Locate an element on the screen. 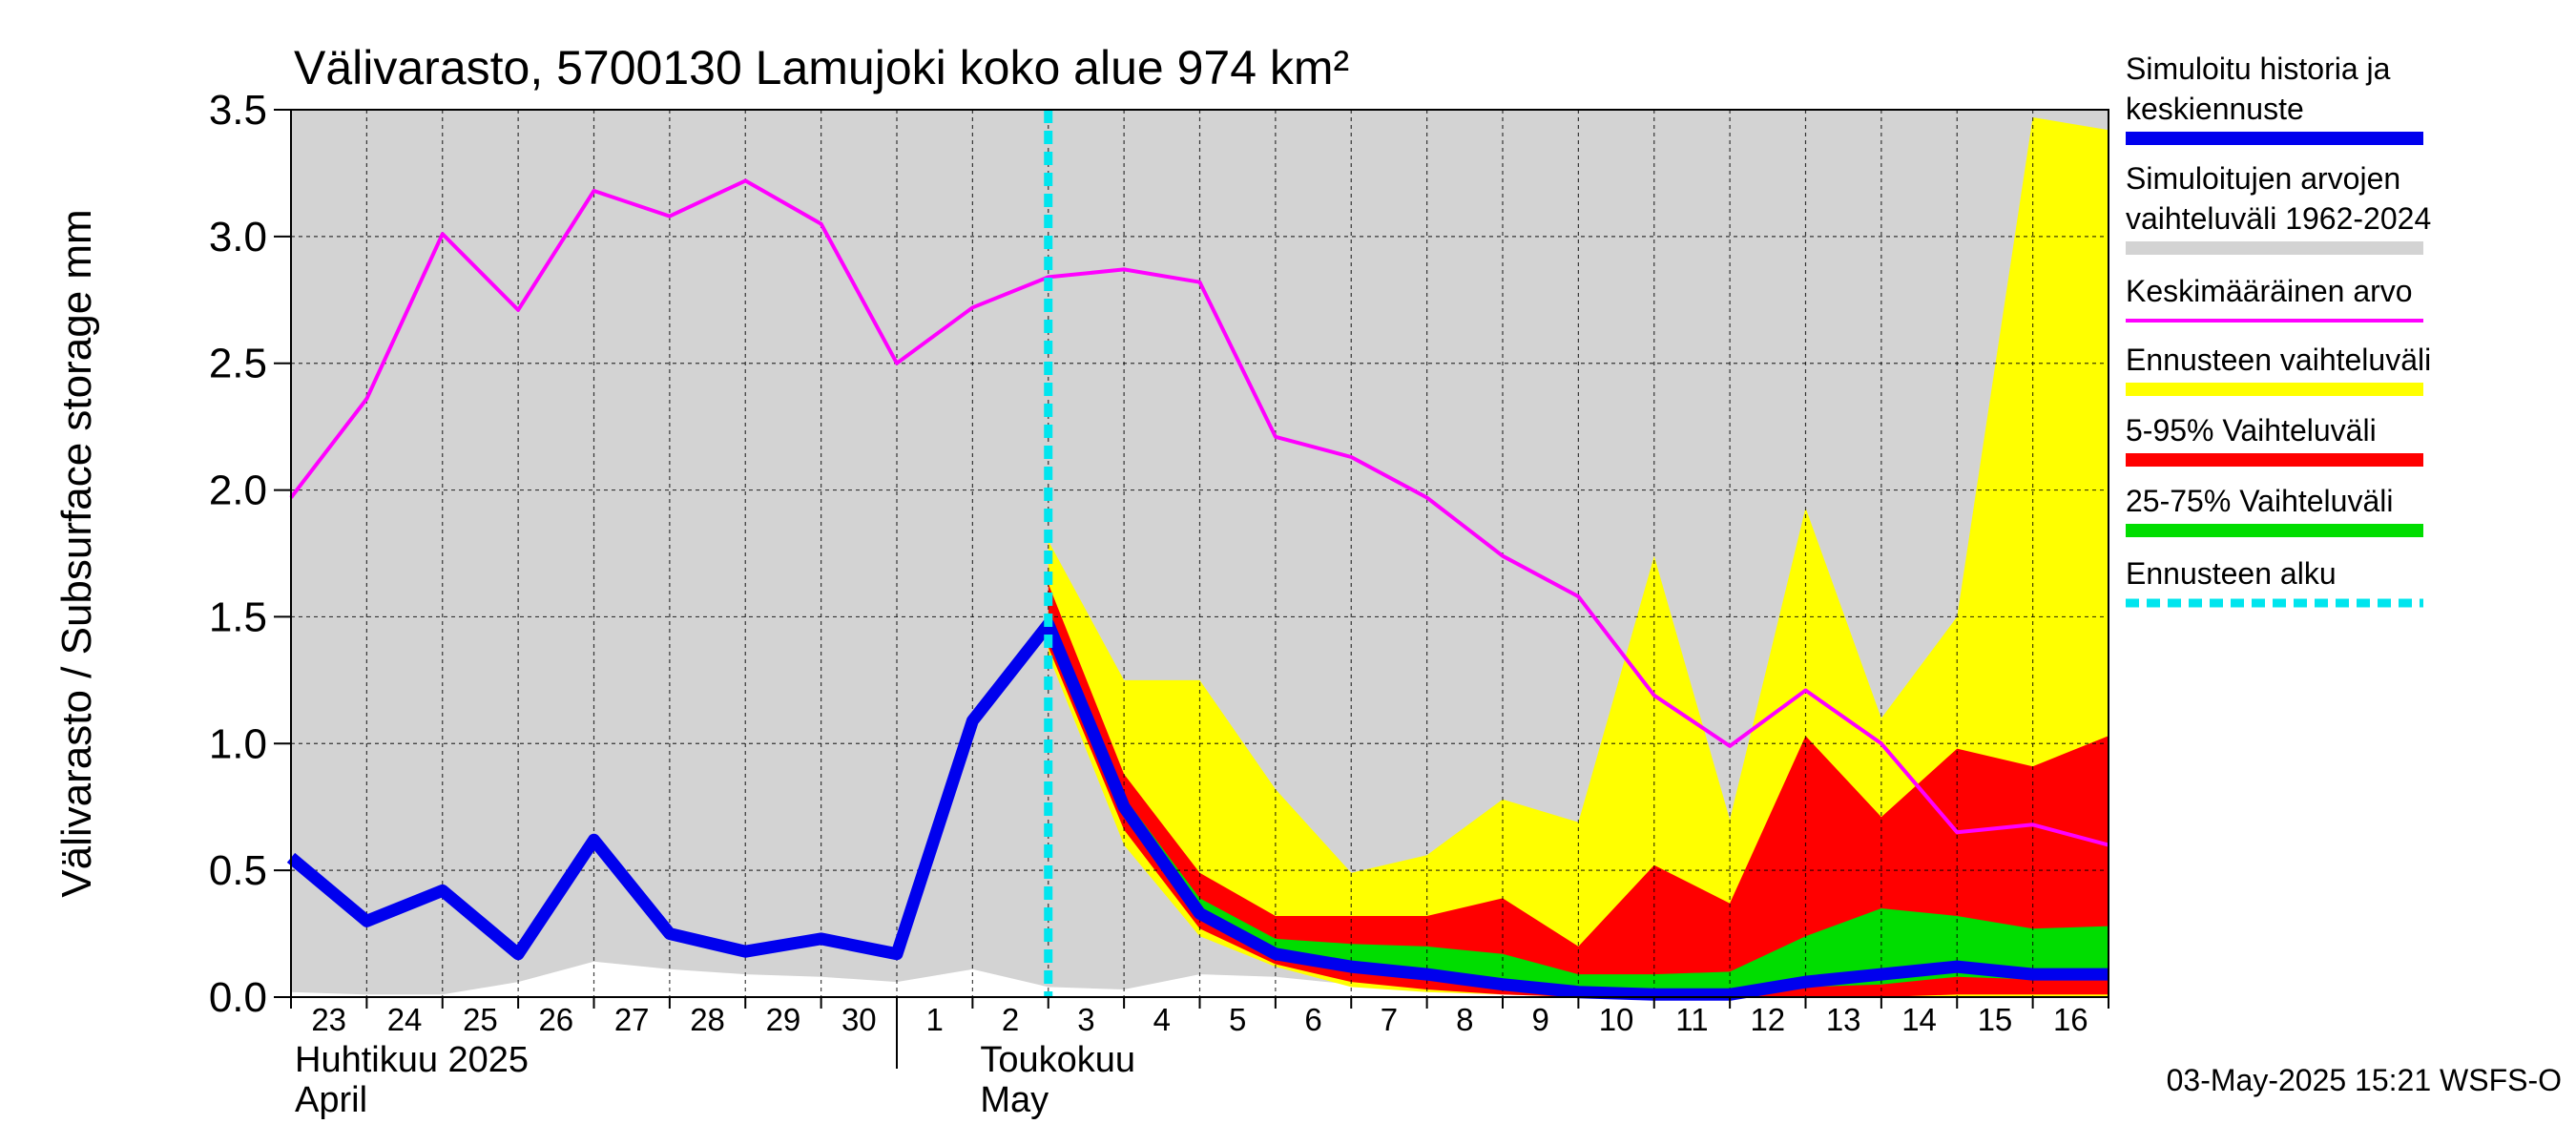  x-tick-label: 14 is located at coordinates (1919, 1019).